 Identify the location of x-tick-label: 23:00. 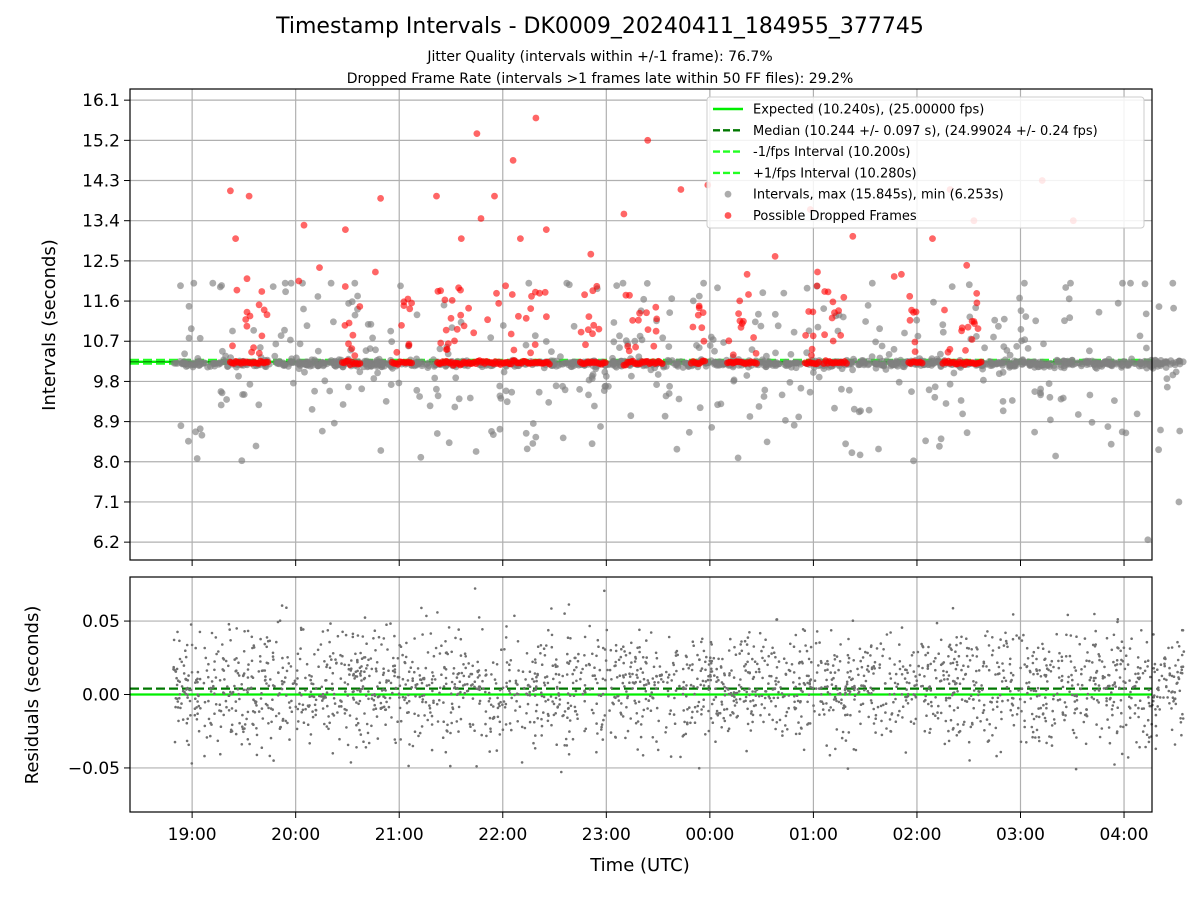
(606, 835).